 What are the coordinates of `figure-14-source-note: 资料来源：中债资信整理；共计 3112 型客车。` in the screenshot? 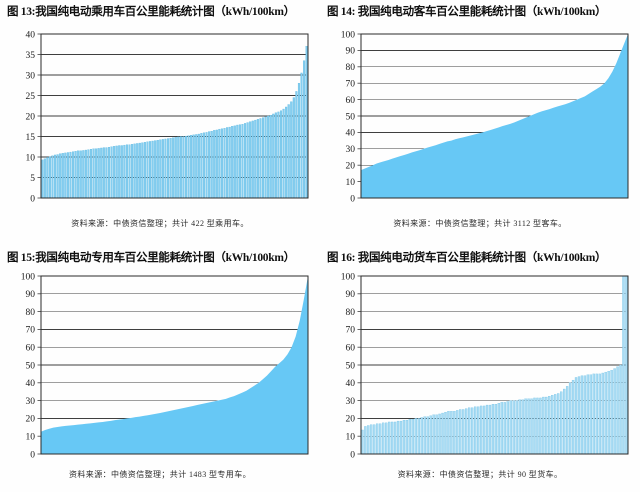 It's located at (480, 223).